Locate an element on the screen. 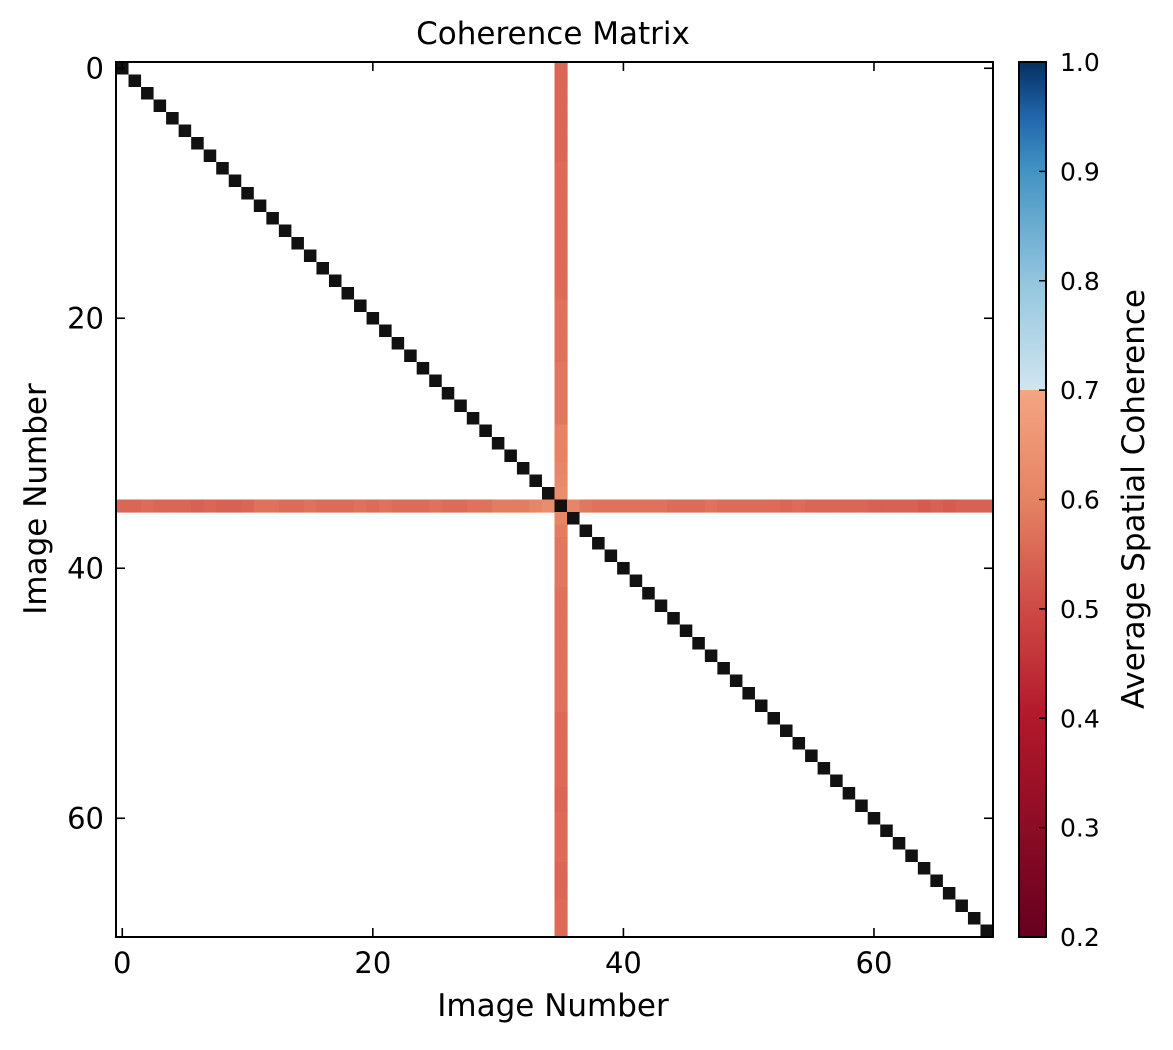  colorbar-label: Average Spatial Coherence is located at coordinates (1134, 499).